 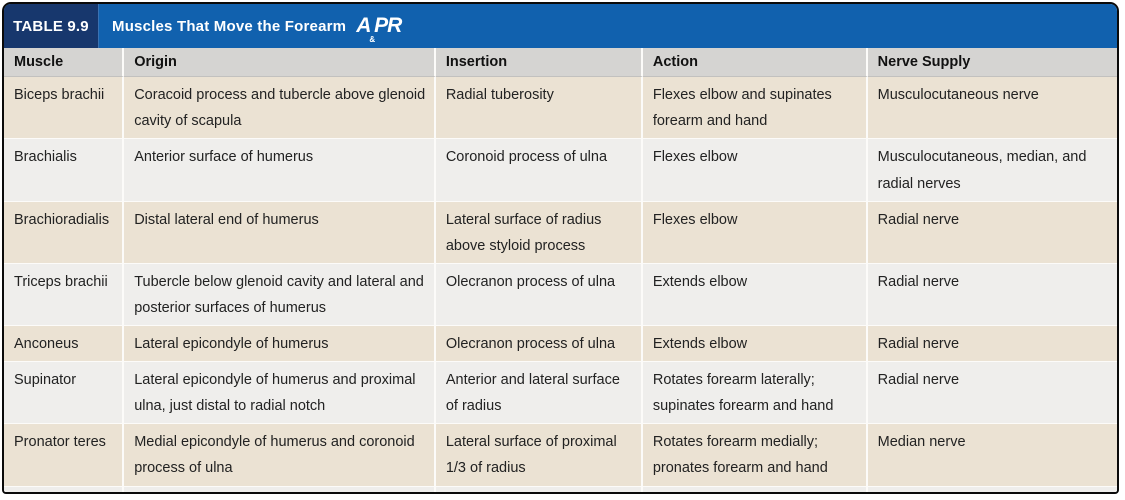 I want to click on cell-muscle: Pronator teres, so click(x=64, y=455).